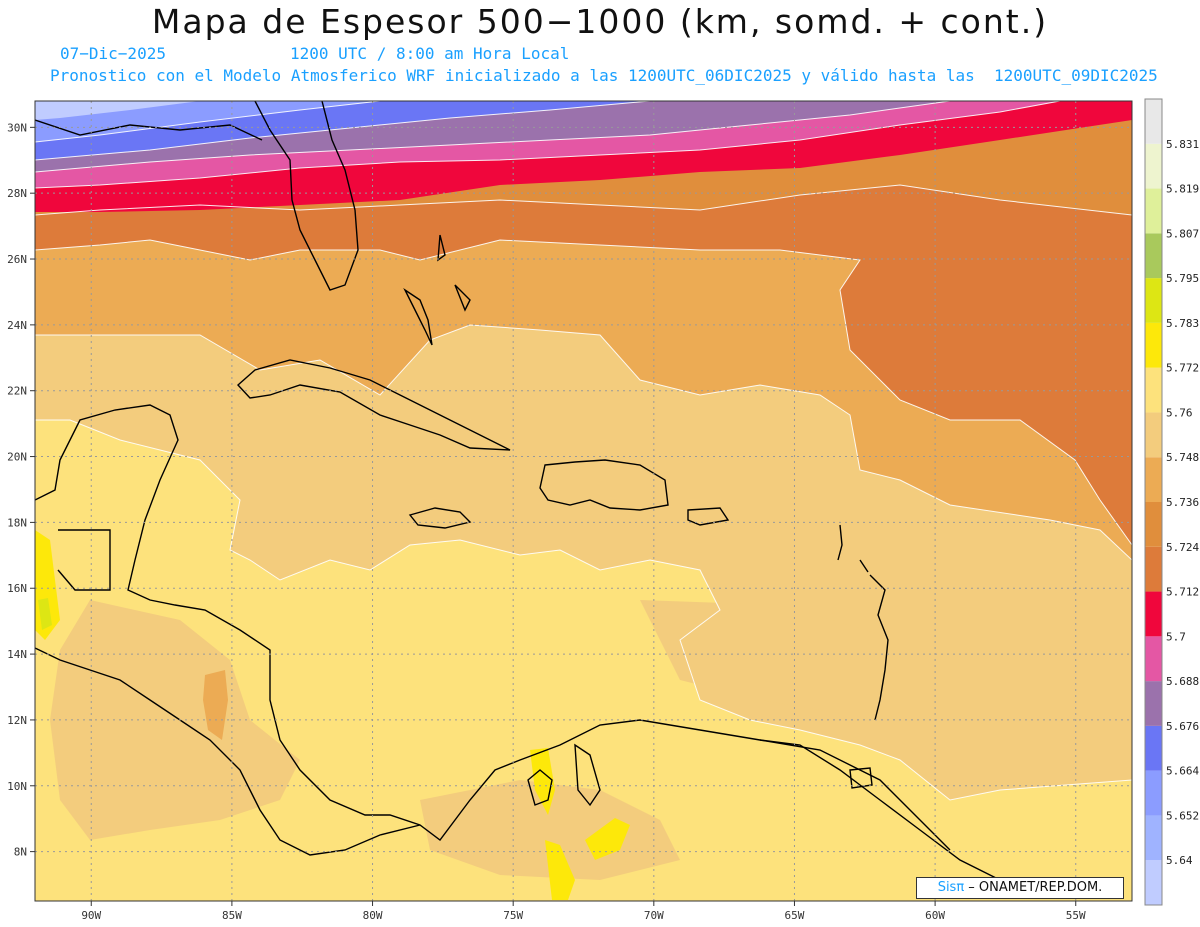 This screenshot has height=927, width=1200. Describe the element at coordinates (20, 852) in the screenshot. I see `lat-tick-label: 8N` at that location.